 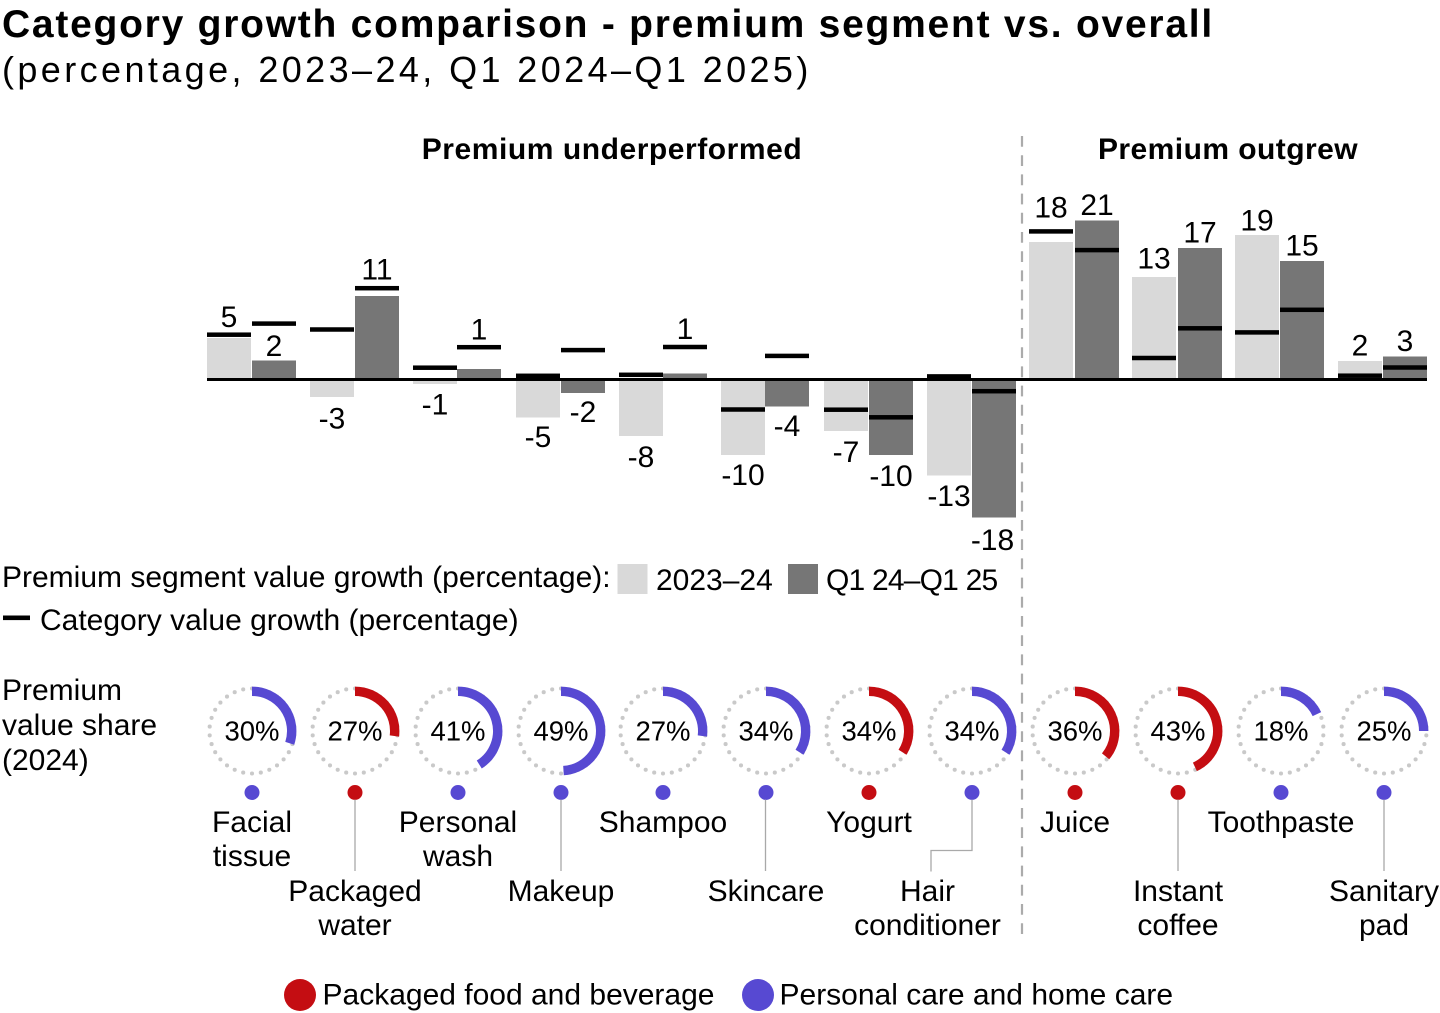 What do you see at coordinates (561, 891) in the screenshot?
I see `svg-text: Makeup` at bounding box center [561, 891].